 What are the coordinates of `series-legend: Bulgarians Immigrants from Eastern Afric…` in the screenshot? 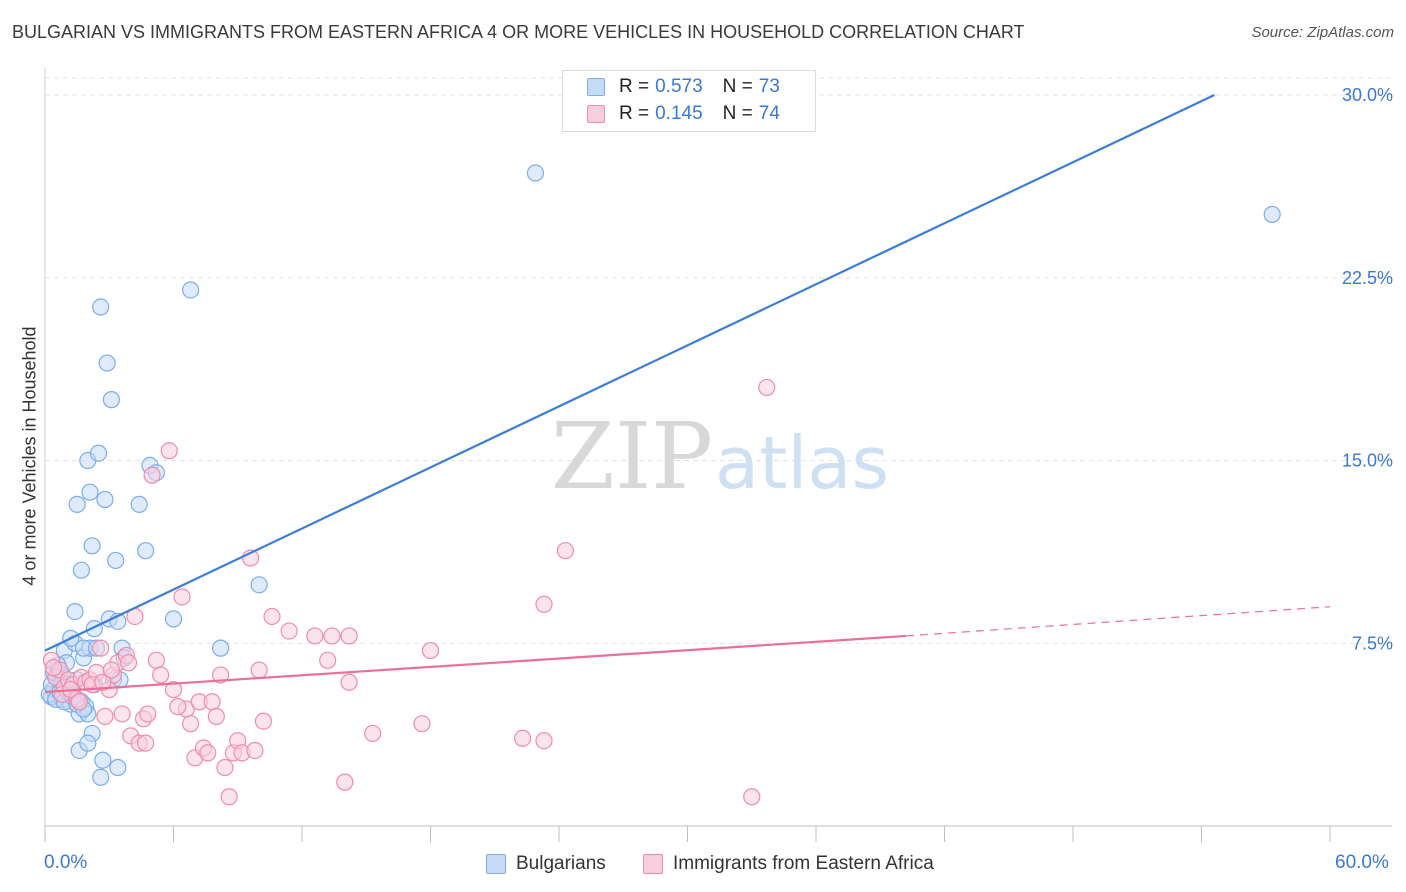 It's located at (703, 864).